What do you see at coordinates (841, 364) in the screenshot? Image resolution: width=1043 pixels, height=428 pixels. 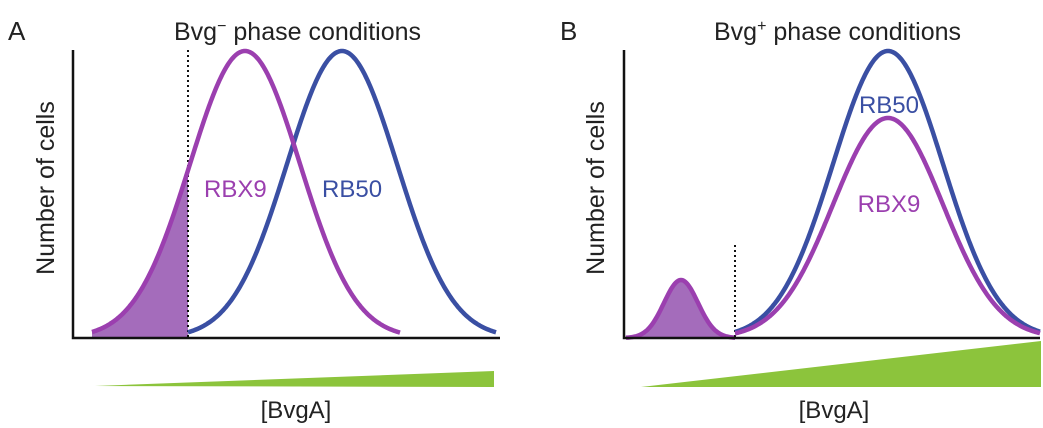 I see `panel-b-bvga-gradient-wedge` at bounding box center [841, 364].